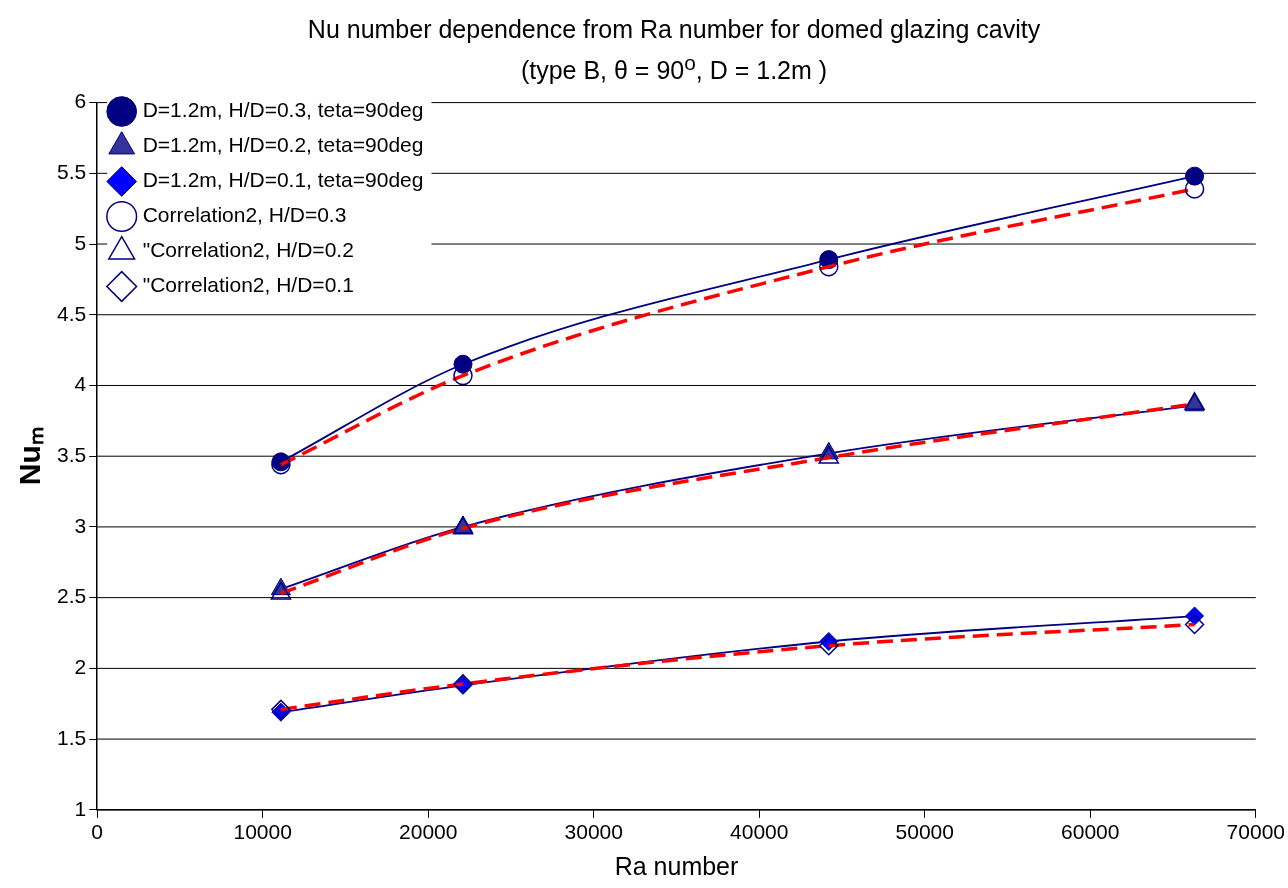 The image size is (1288, 888). Describe the element at coordinates (248, 250) in the screenshot. I see `legend-label: "Correlation2, H/D=0.2` at that location.